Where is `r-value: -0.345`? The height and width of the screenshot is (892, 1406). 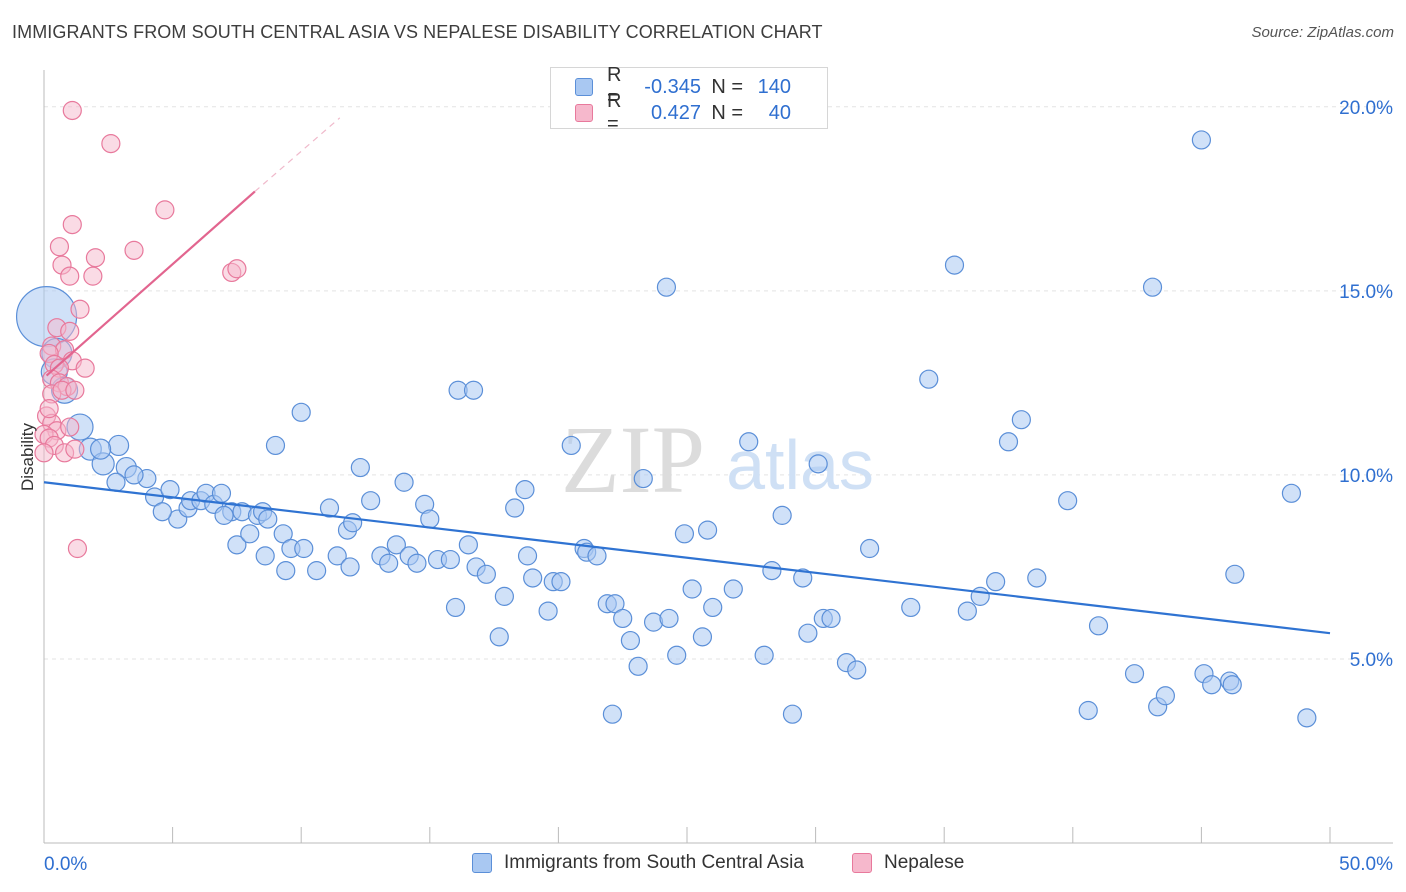 r-value: -0.345 is located at coordinates (672, 86).